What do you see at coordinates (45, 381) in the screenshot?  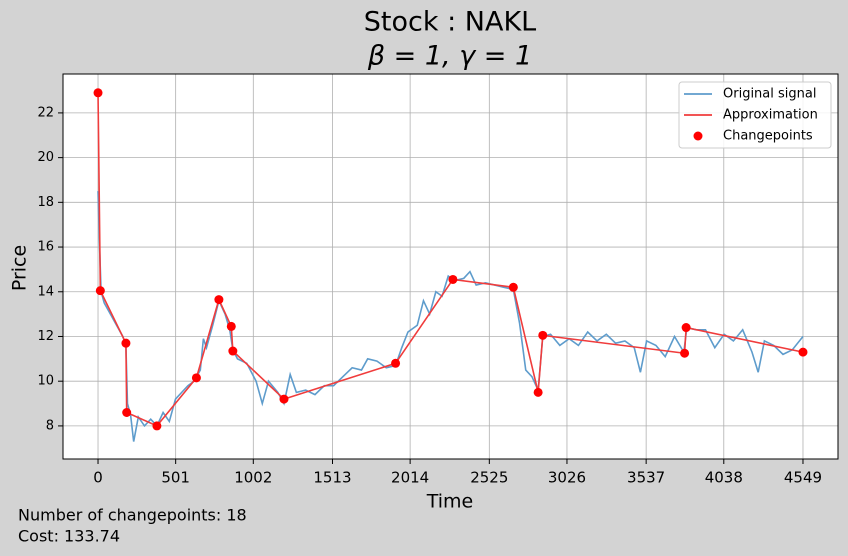 I see `y-tick-label: 10` at bounding box center [45, 381].